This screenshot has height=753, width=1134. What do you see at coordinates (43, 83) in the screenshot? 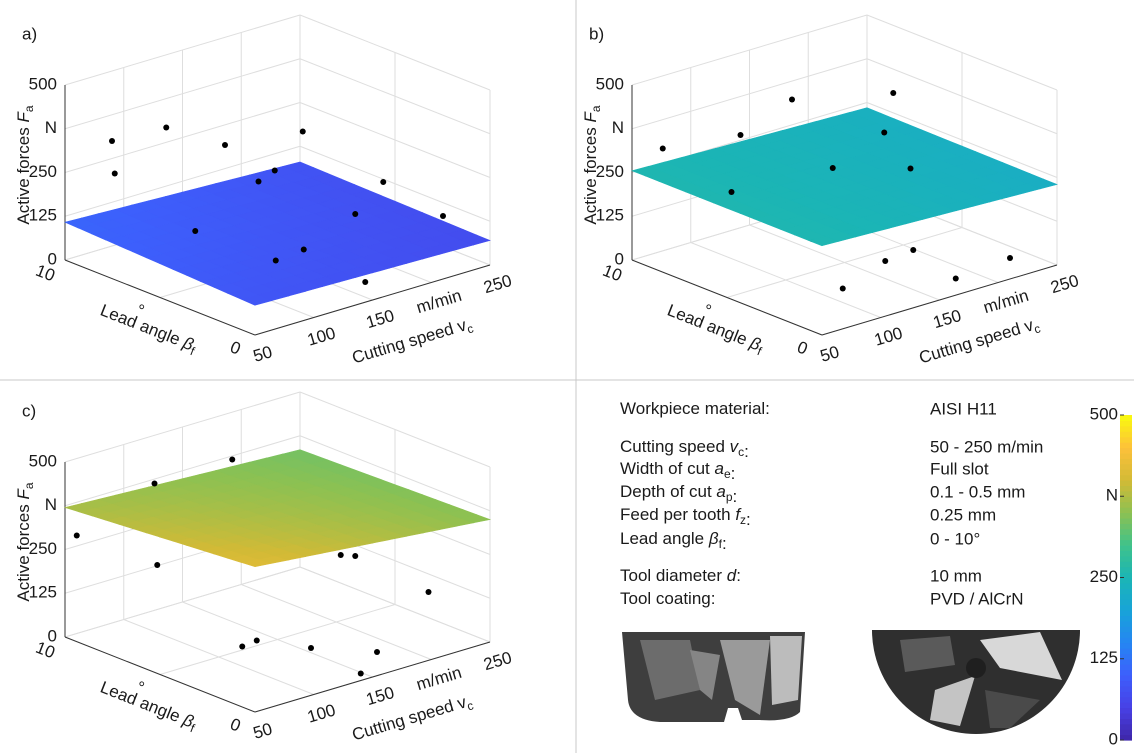
I see `z-tick-label: 500` at bounding box center [43, 83].